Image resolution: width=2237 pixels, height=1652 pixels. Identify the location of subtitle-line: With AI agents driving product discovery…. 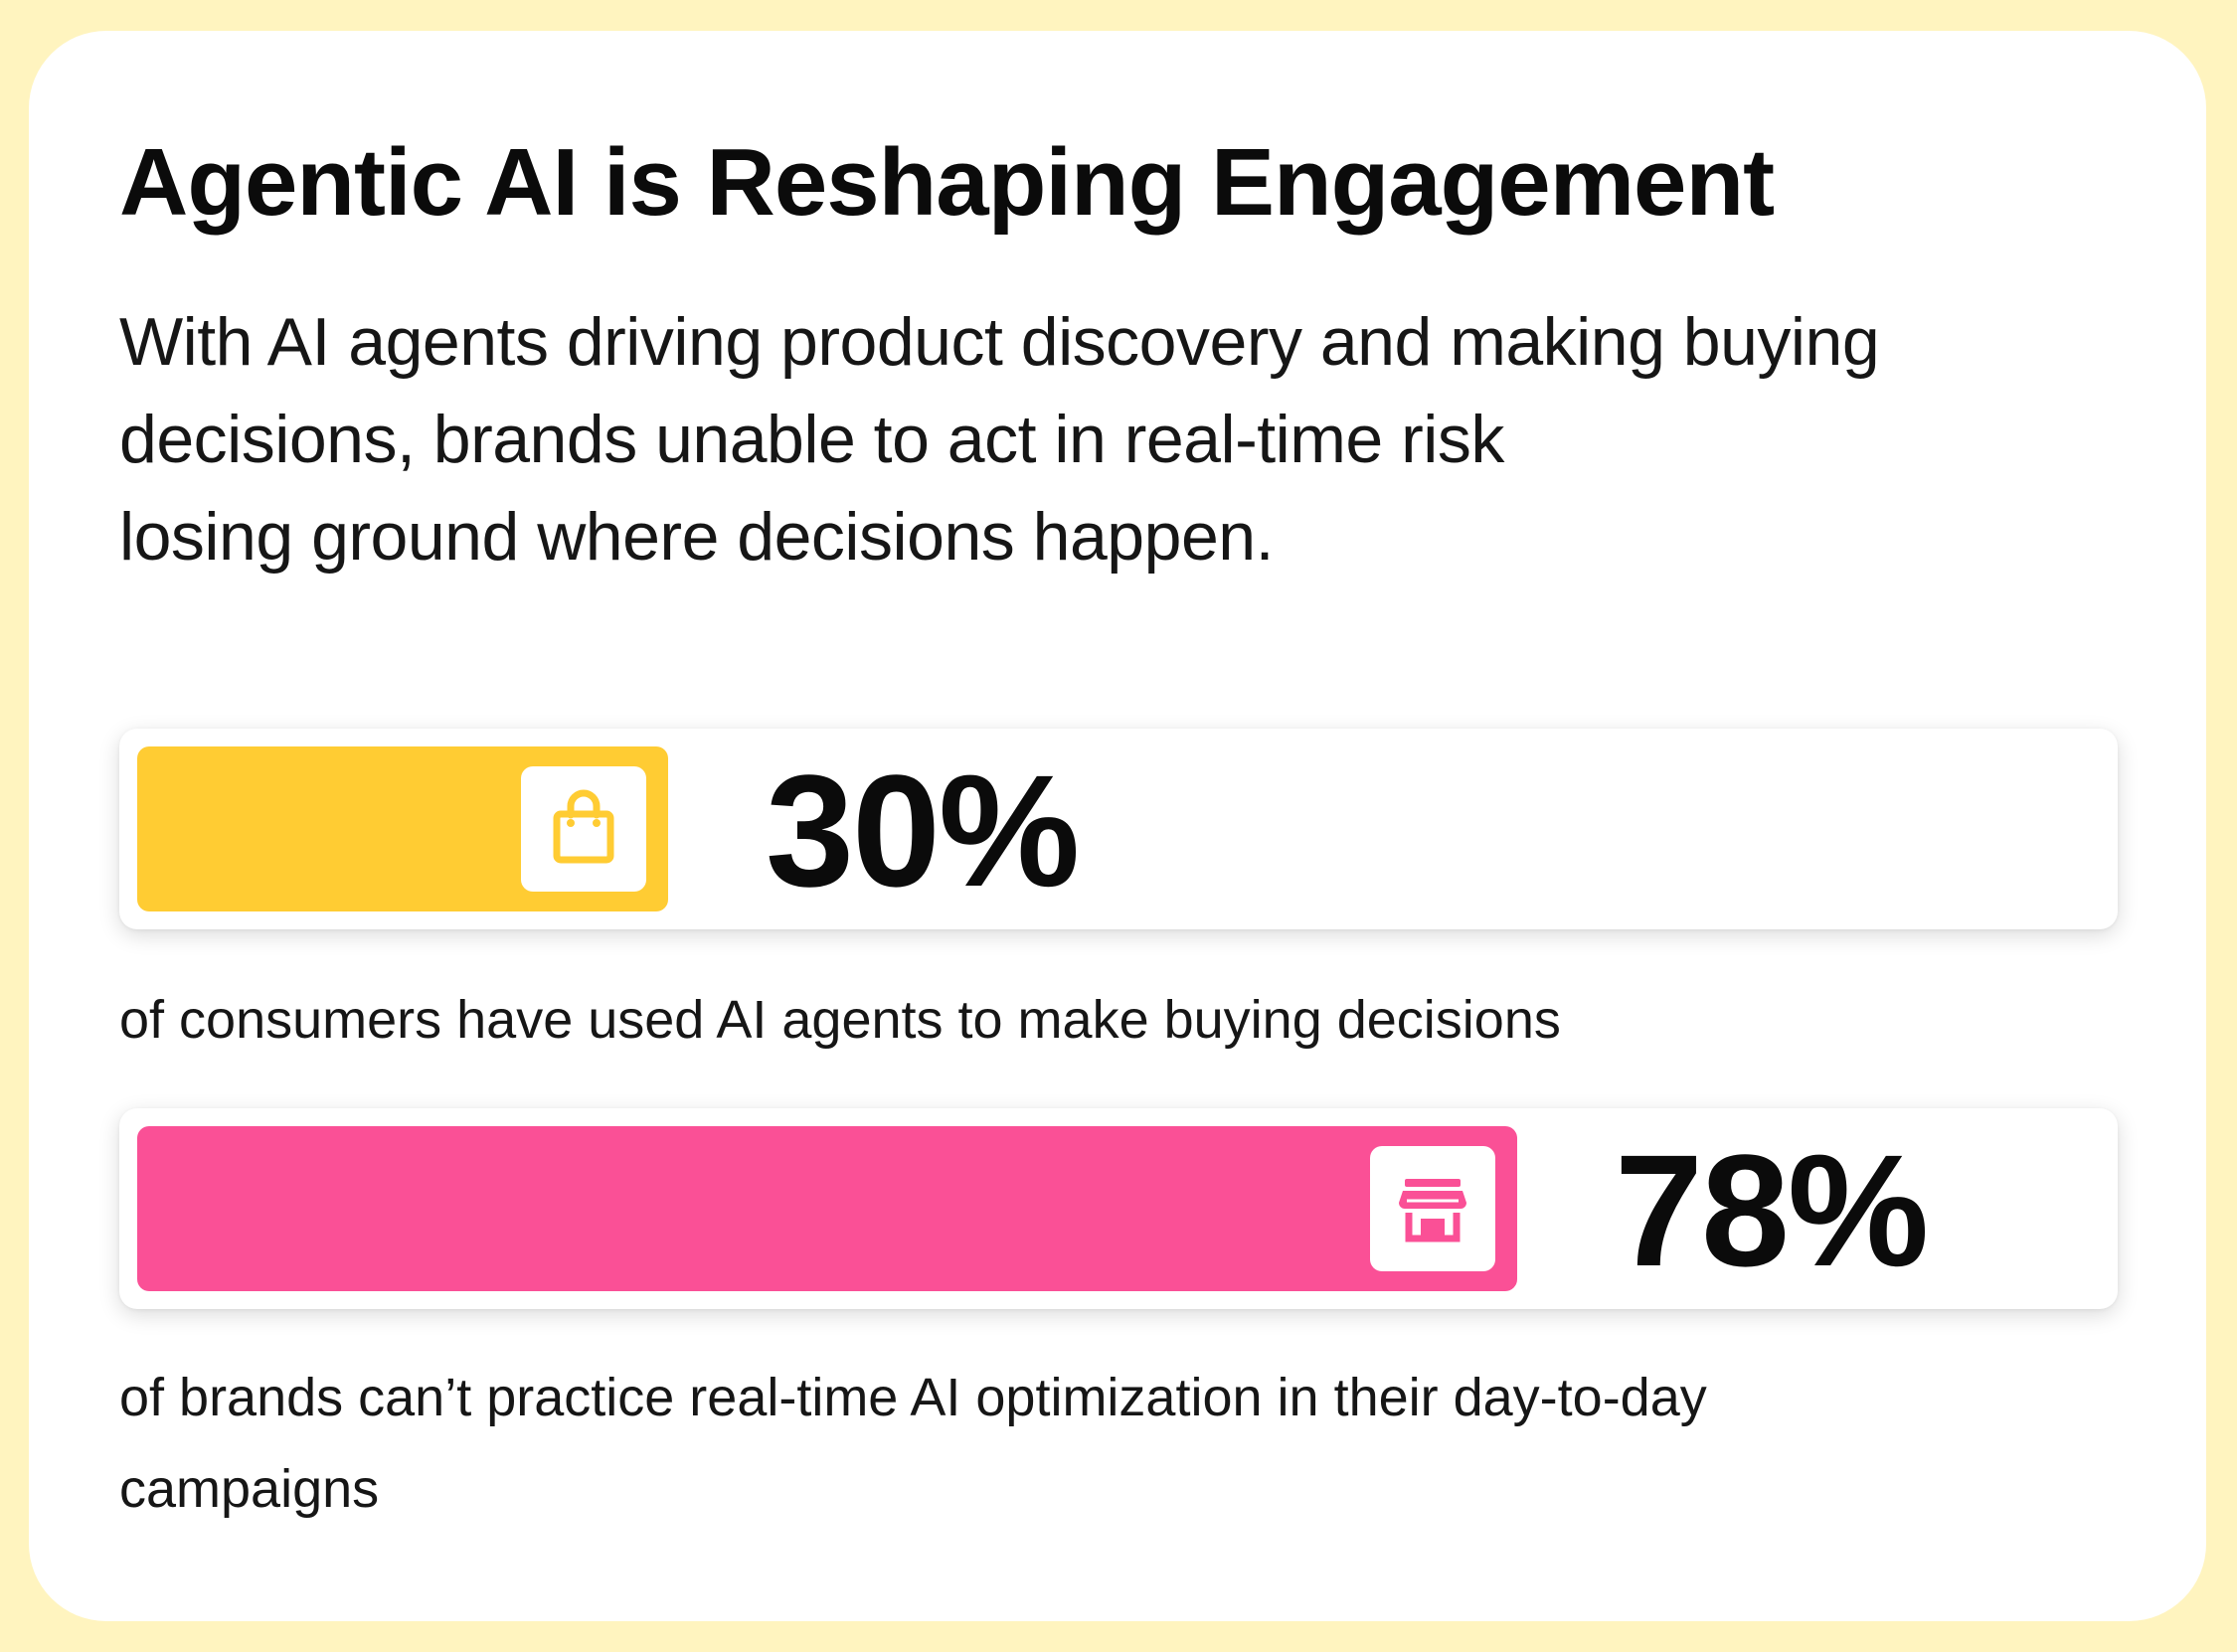
(1000, 342).